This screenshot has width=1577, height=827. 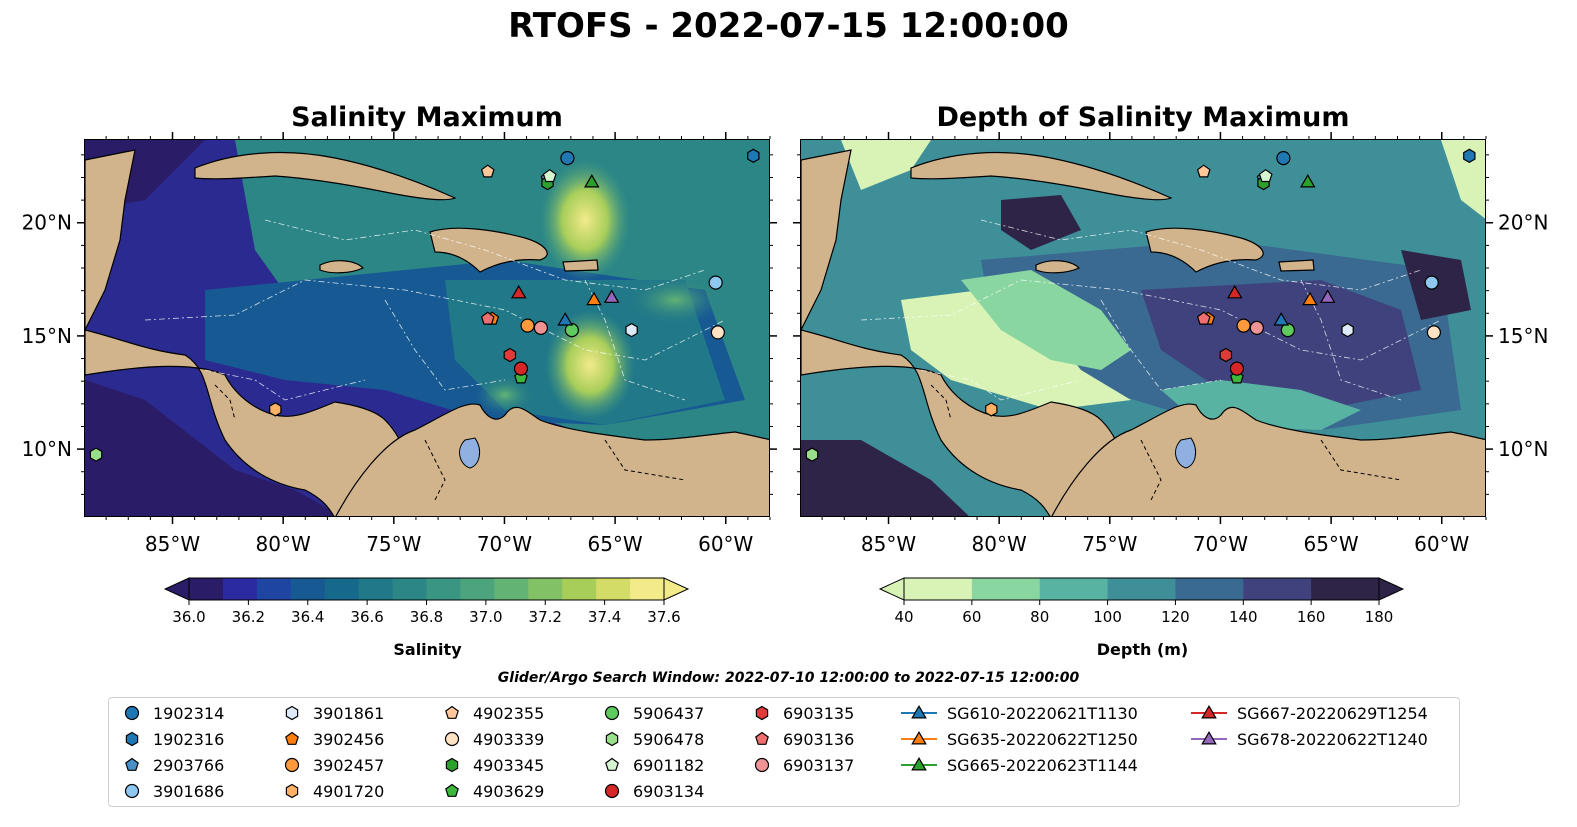 I want to click on colorbar-tick-label: 40, so click(x=903, y=617).